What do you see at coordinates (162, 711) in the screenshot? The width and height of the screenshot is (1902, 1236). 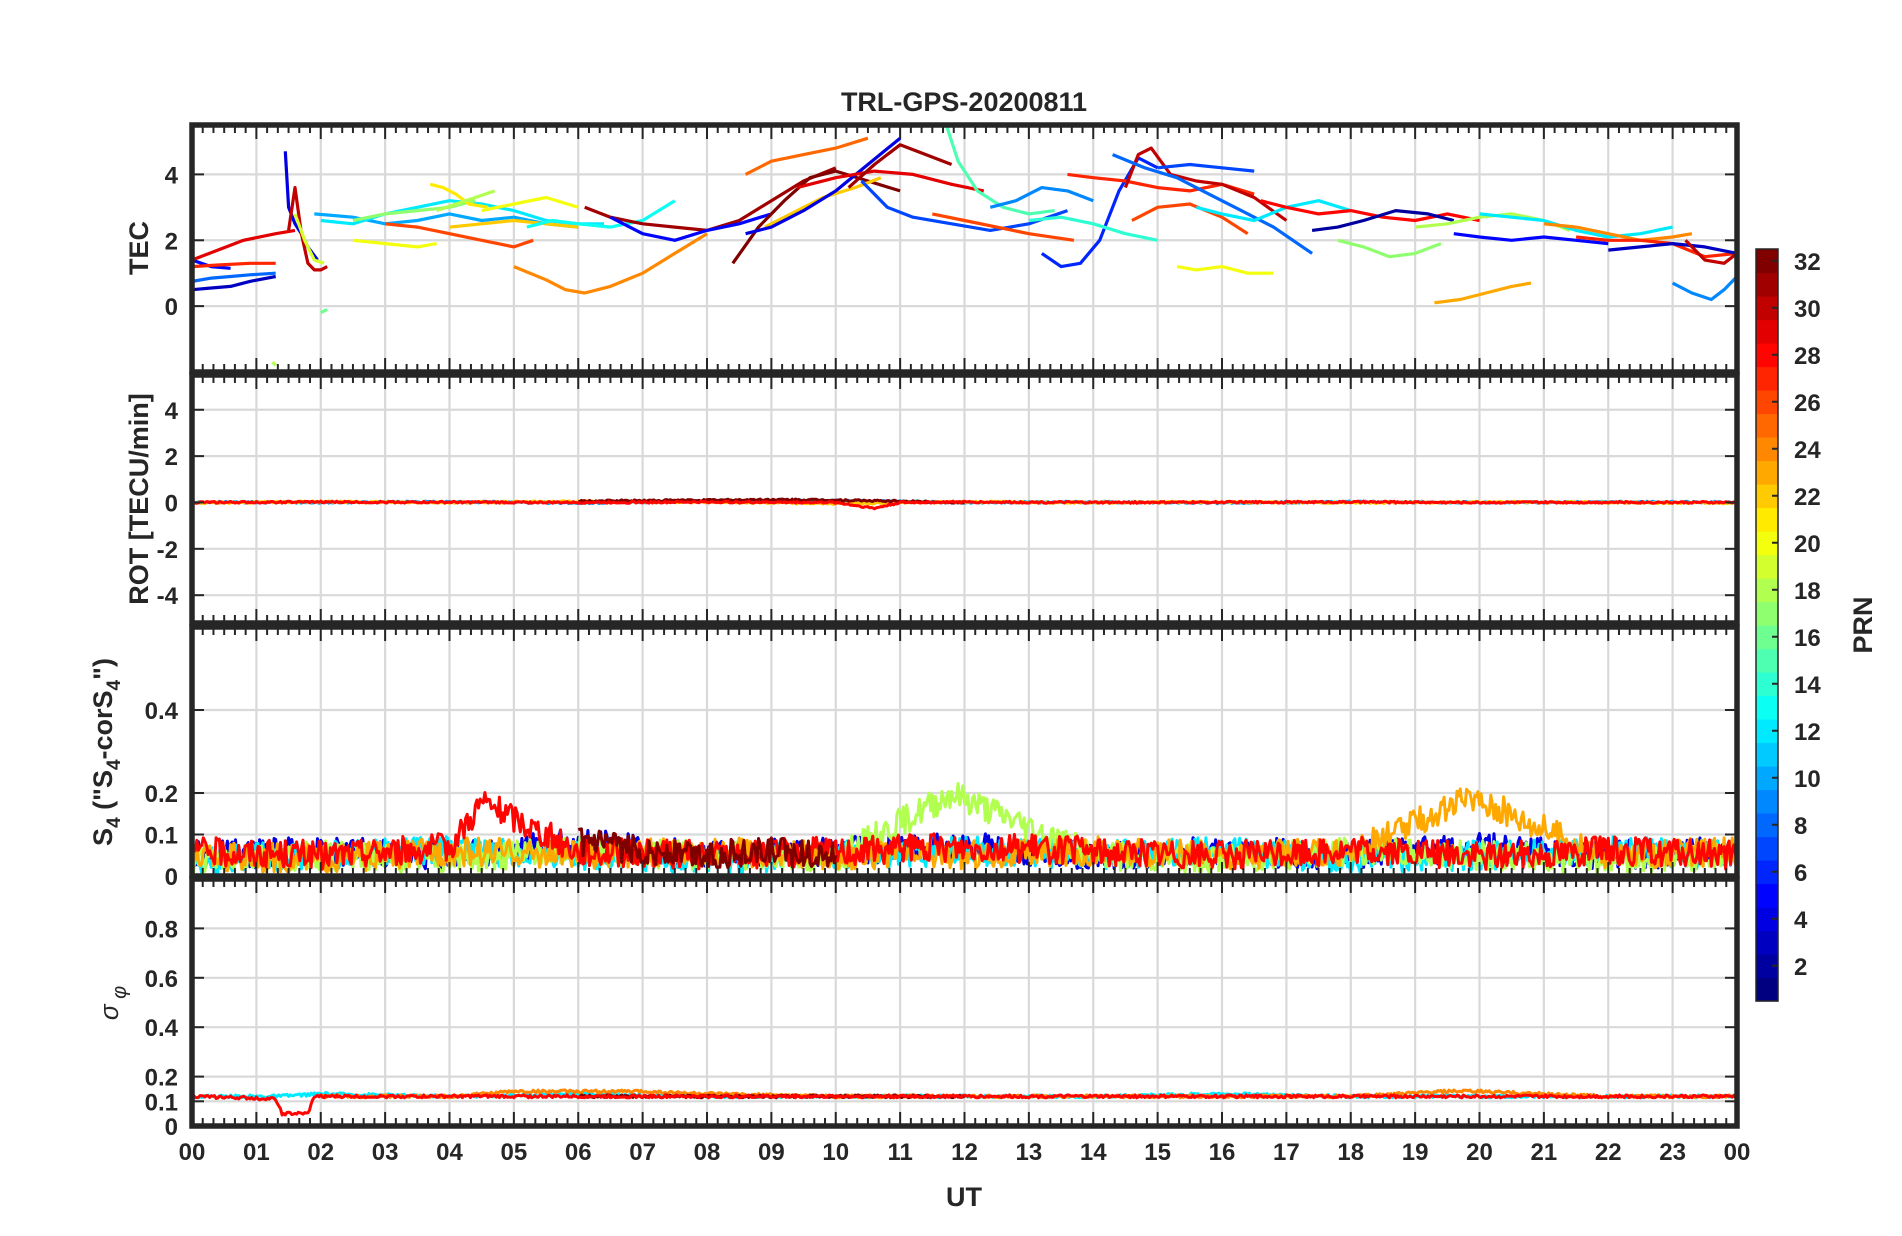 I see `s4-ytick-label: 0.4` at bounding box center [162, 711].